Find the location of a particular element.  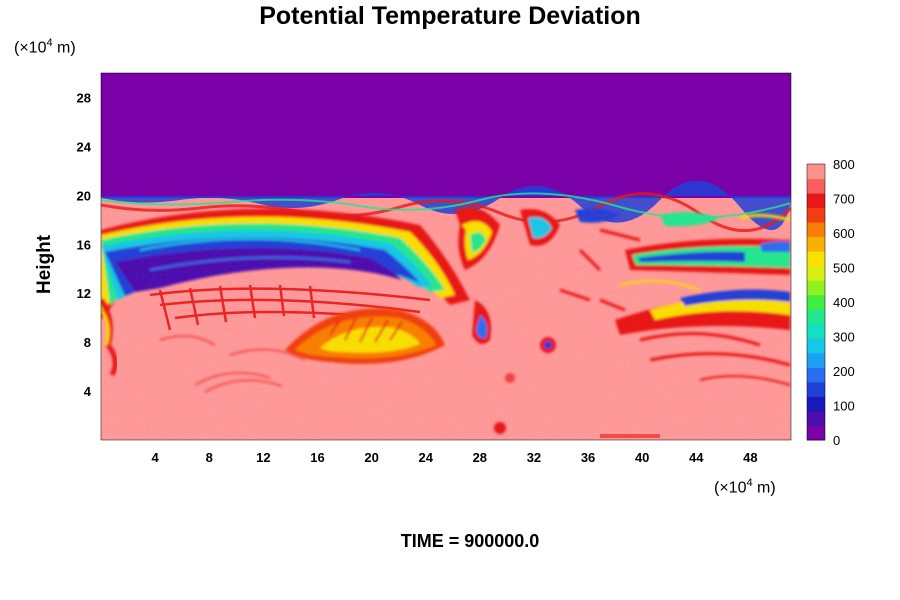

y-tick-label: 8 is located at coordinates (87, 342).